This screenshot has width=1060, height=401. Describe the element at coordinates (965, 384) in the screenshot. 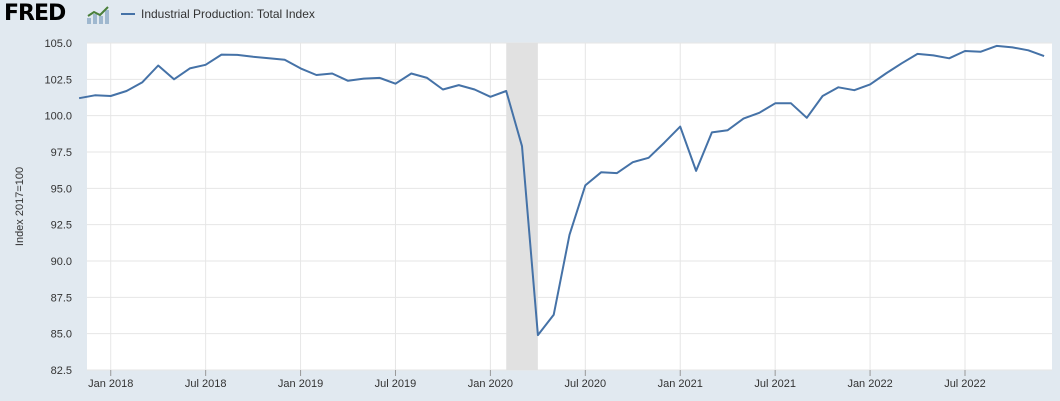

I see `x-tick-label: Jul 2022` at that location.